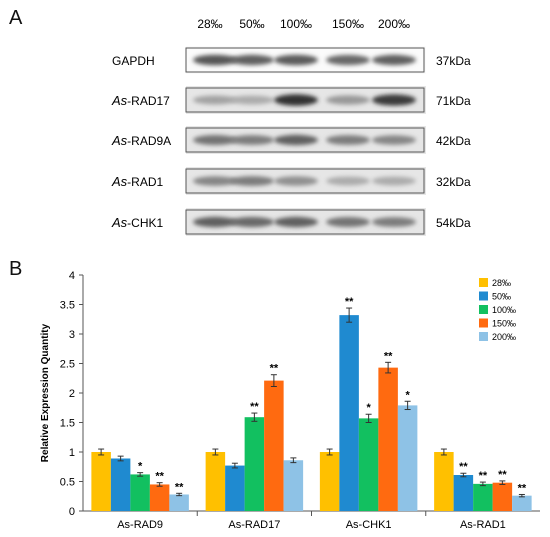 The image size is (550, 537). I want to click on y-tick-label: 3, so click(72, 335).